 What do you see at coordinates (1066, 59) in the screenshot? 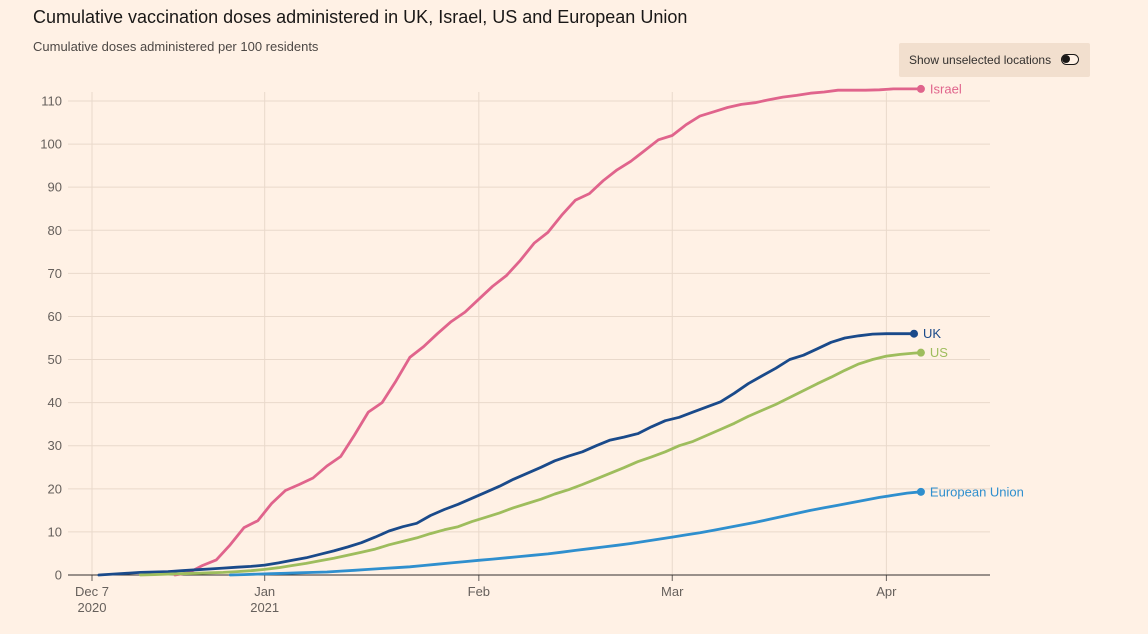
I see `toggle-knob` at bounding box center [1066, 59].